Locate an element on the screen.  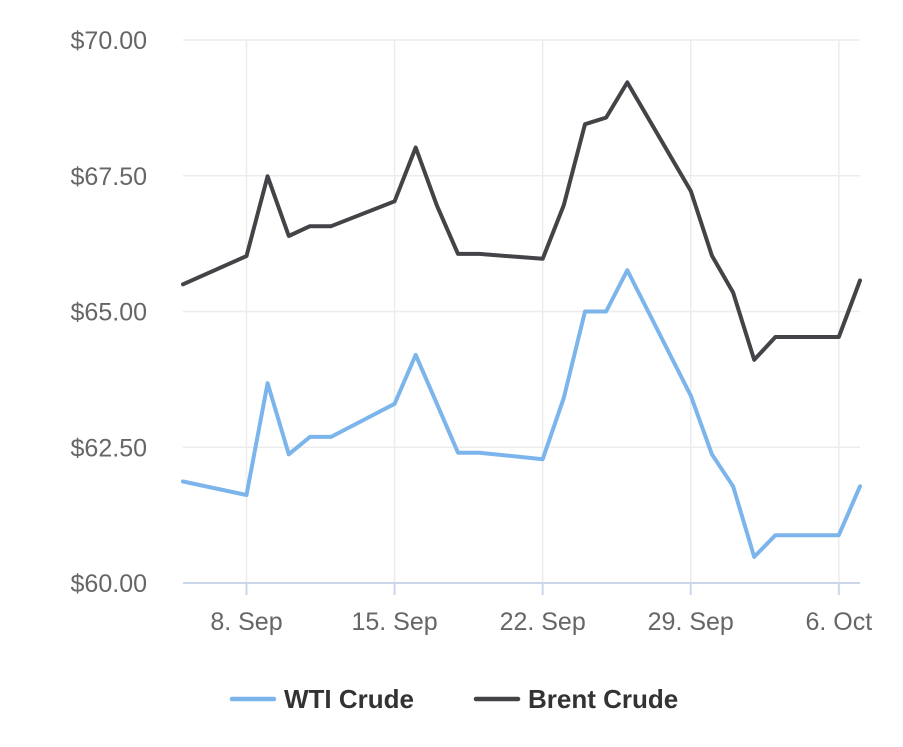
x-tick-label: 8. Sep is located at coordinates (246, 622).